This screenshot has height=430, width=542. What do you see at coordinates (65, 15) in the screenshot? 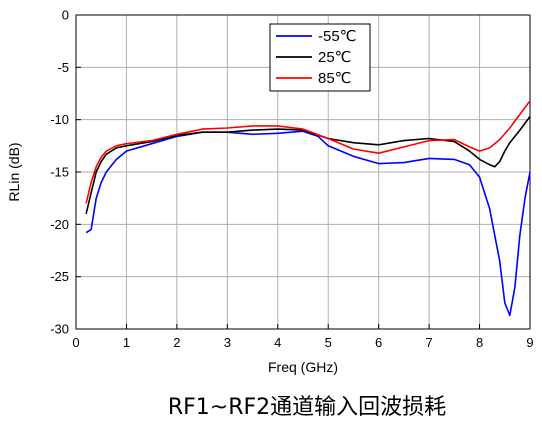
I see `y-tick-label: 0` at bounding box center [65, 15].